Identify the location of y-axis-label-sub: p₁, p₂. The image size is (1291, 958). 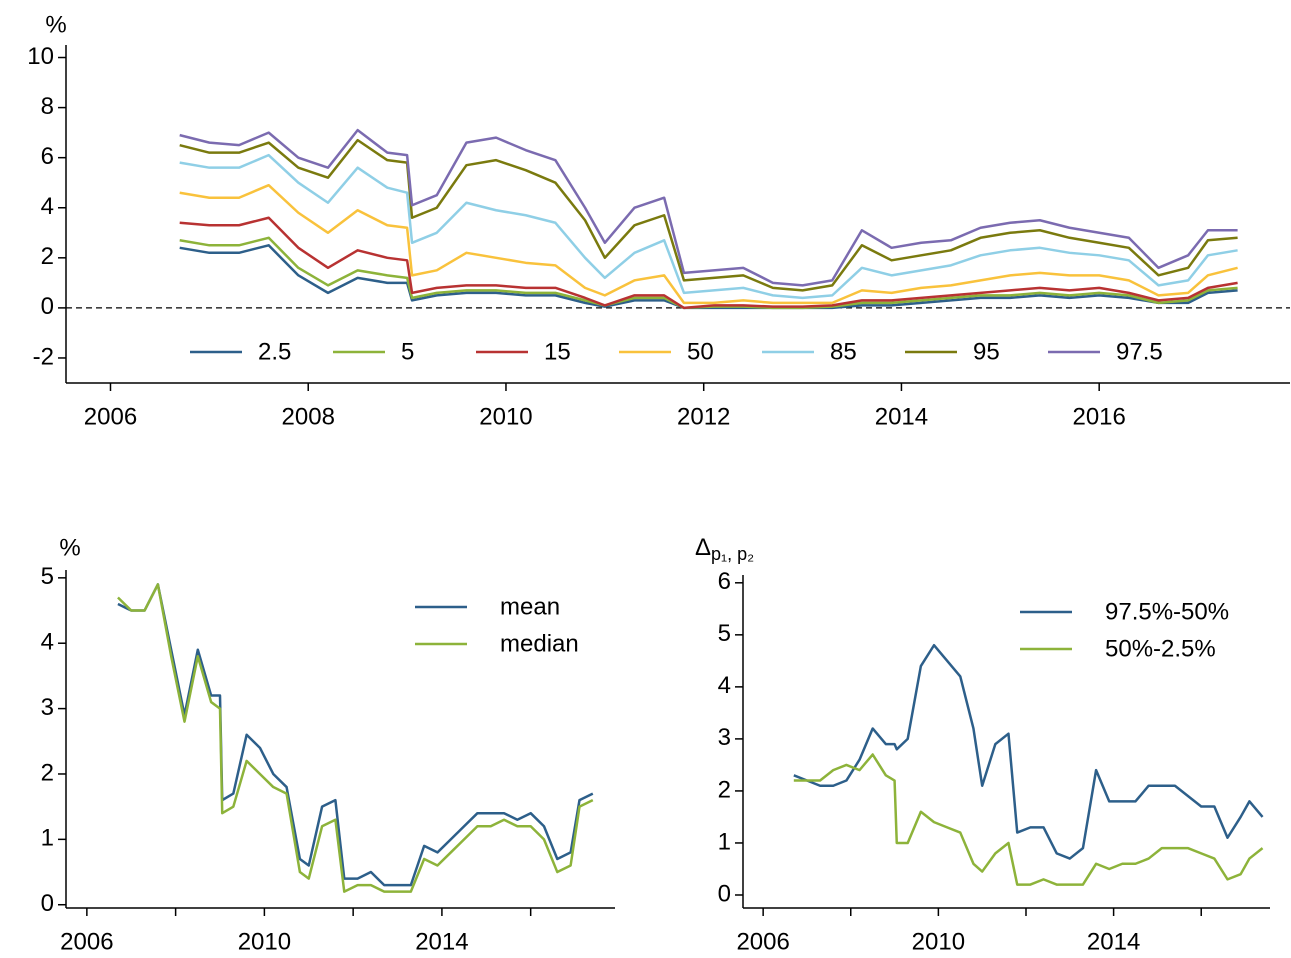
(732, 554).